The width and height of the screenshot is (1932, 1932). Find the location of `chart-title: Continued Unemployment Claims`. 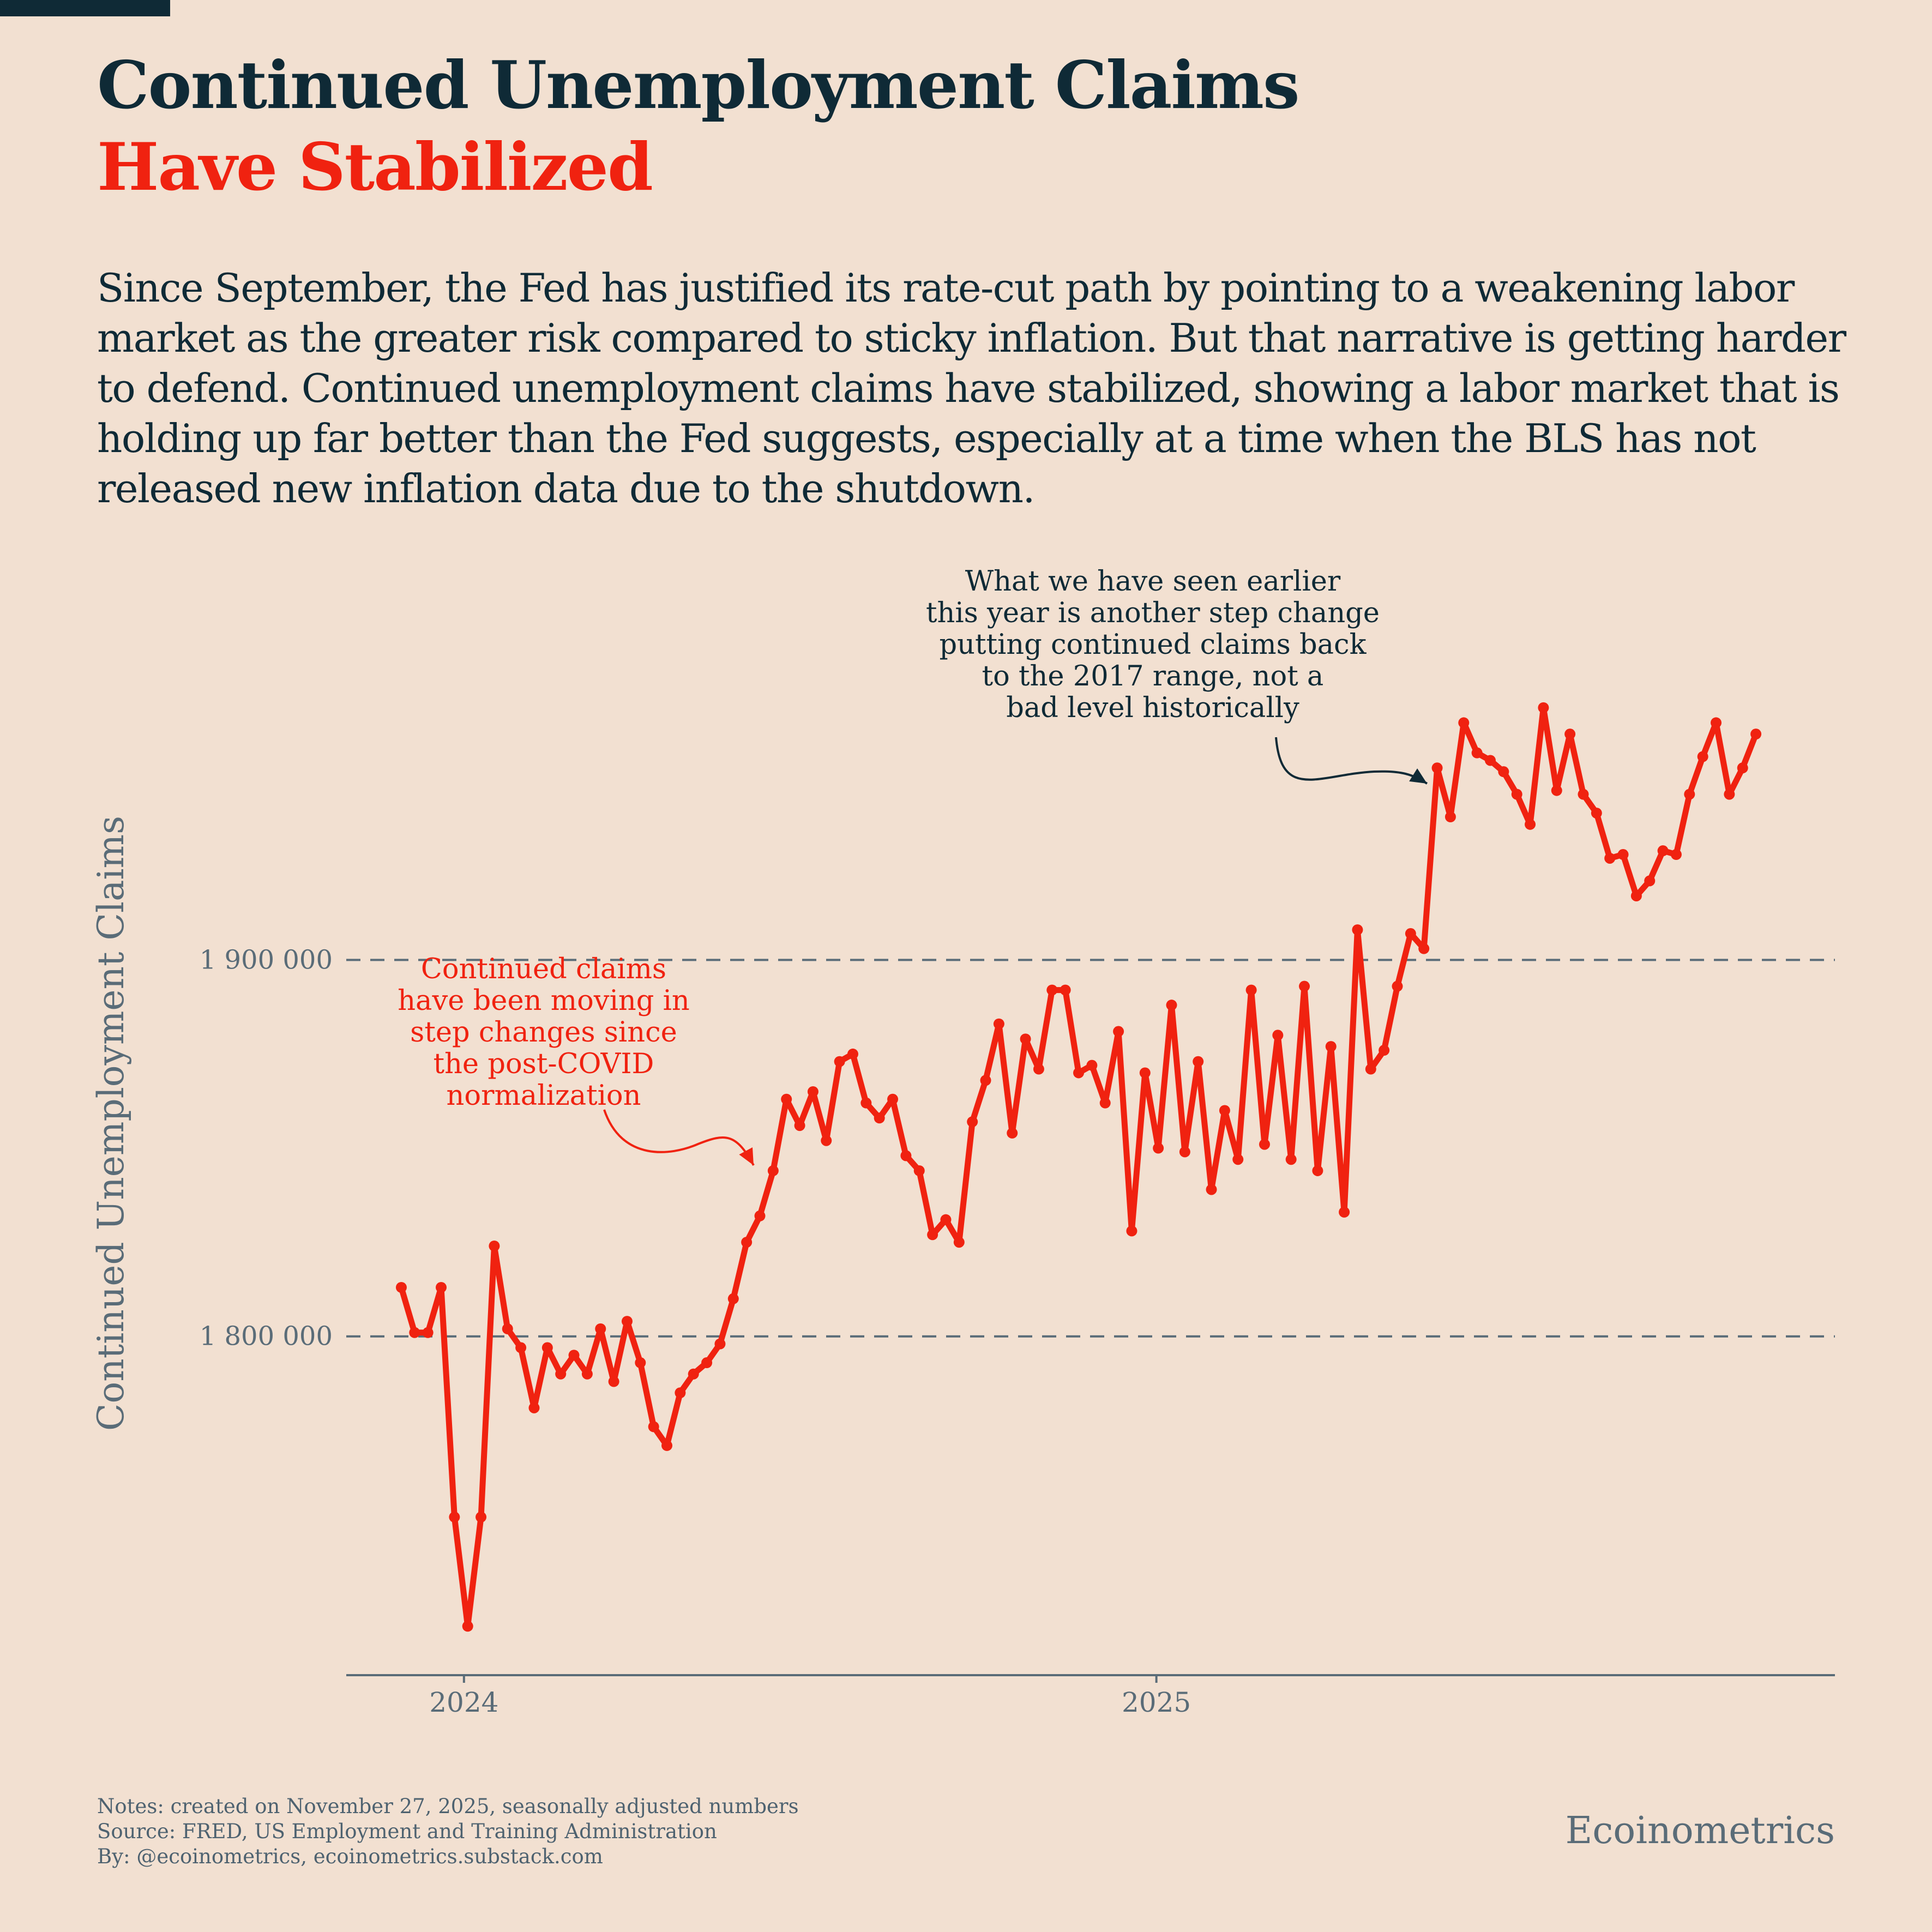

chart-title: Continued Unemployment Claims is located at coordinates (698, 85).